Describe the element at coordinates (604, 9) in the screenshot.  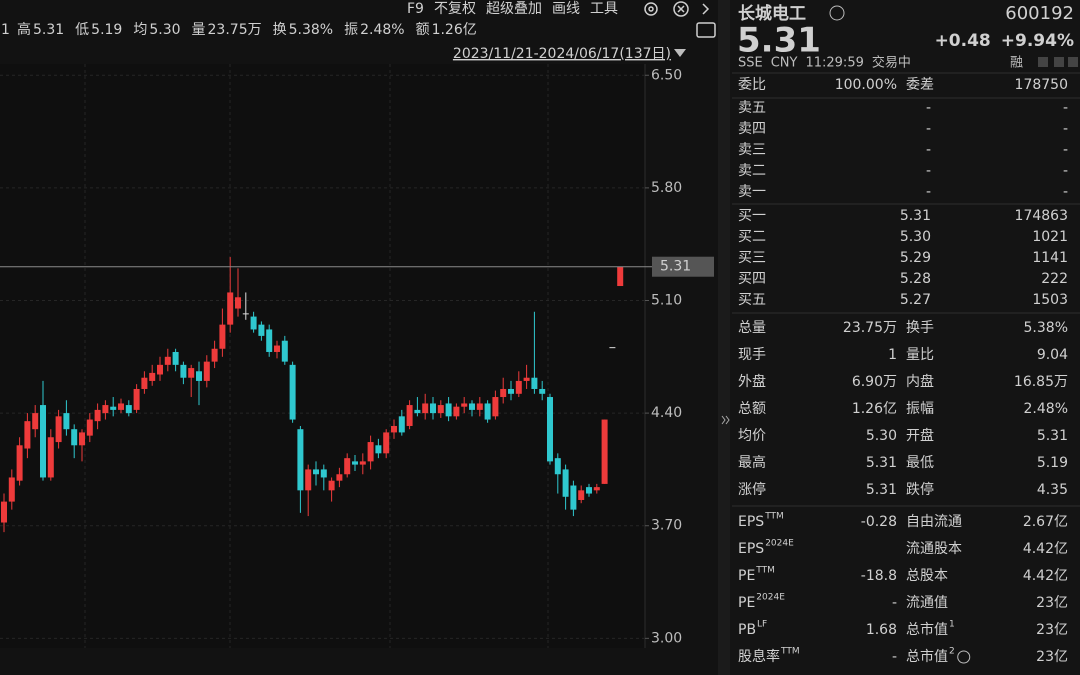
I see `toolbar-button: 工具` at that location.